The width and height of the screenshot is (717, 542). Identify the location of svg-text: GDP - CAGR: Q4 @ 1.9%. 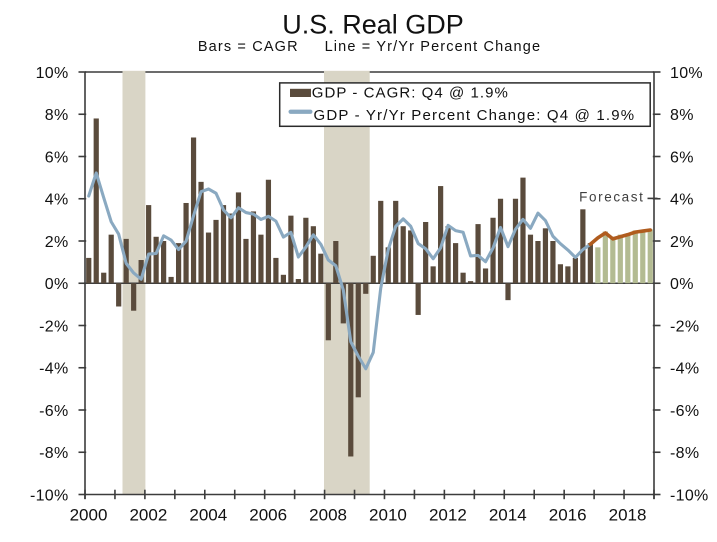
(410, 92).